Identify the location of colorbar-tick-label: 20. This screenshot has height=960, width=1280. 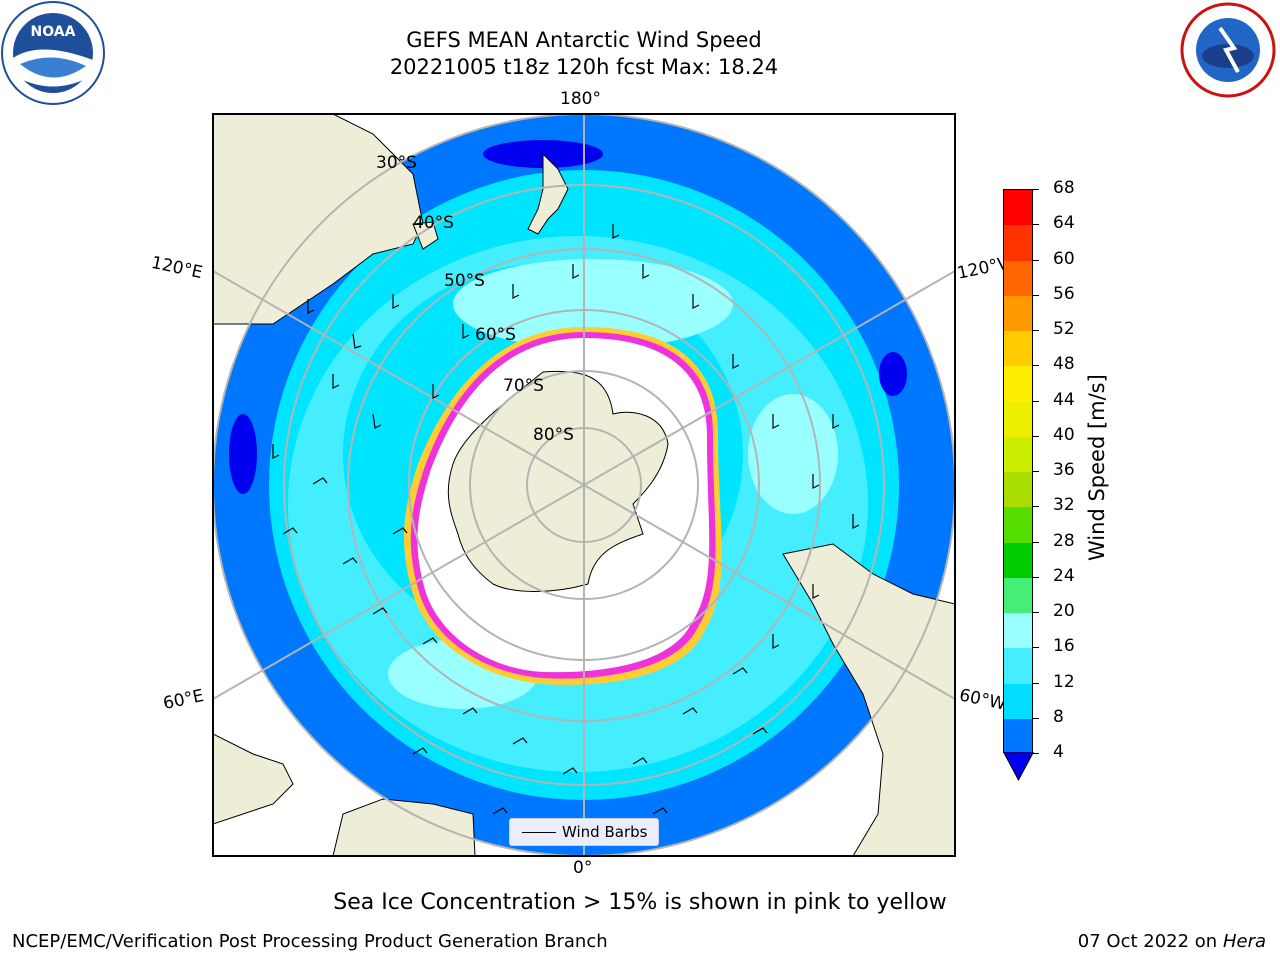
(1064, 611).